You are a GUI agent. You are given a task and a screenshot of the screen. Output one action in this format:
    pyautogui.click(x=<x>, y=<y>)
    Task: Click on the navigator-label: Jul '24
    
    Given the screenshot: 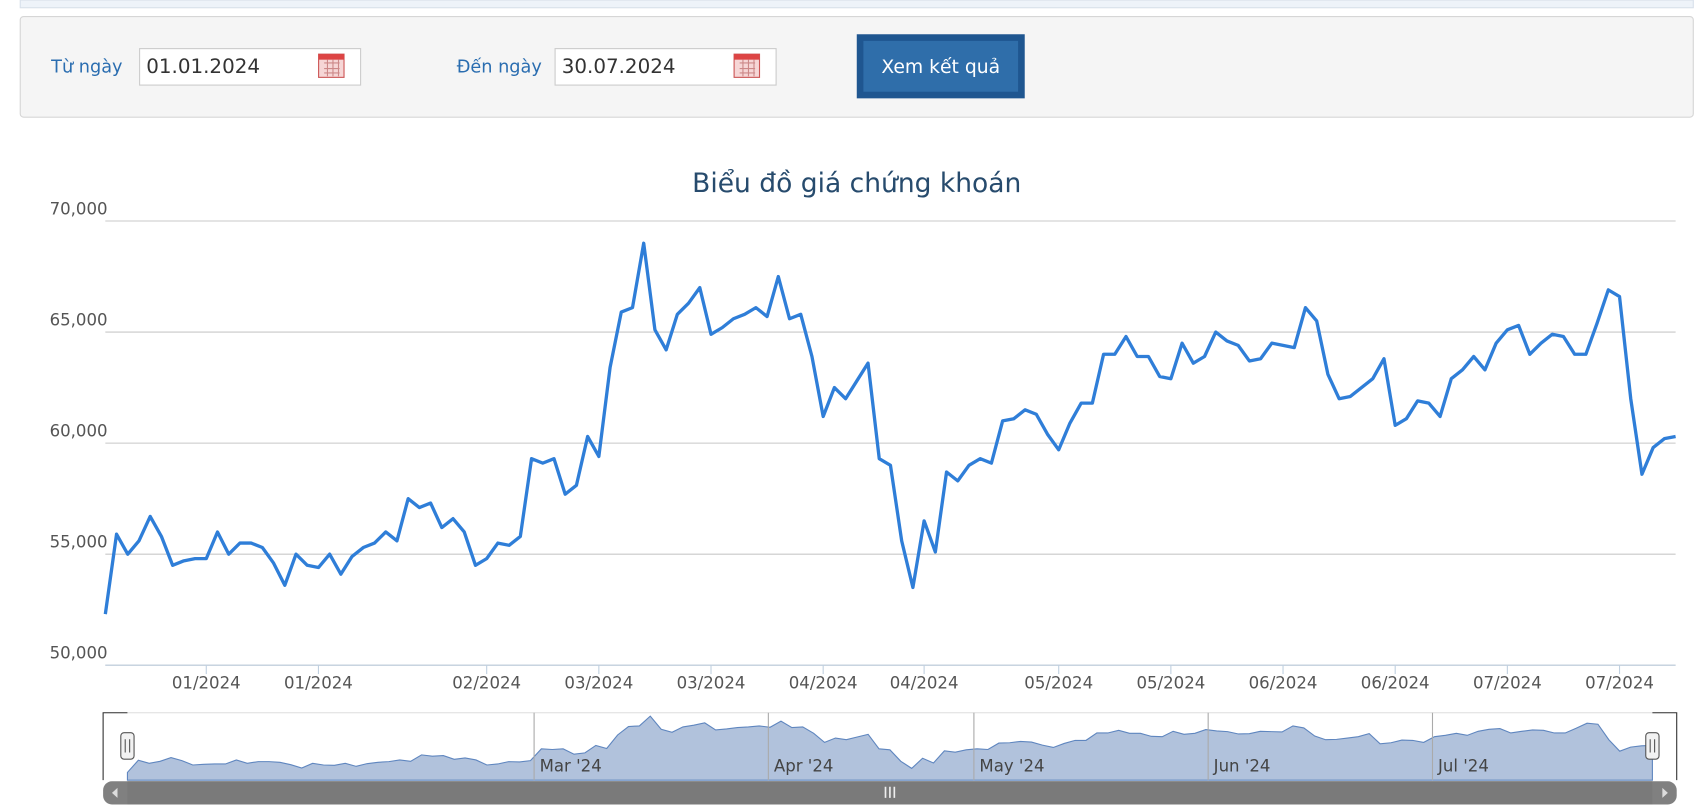 What is the action you would take?
    pyautogui.click(x=1463, y=765)
    